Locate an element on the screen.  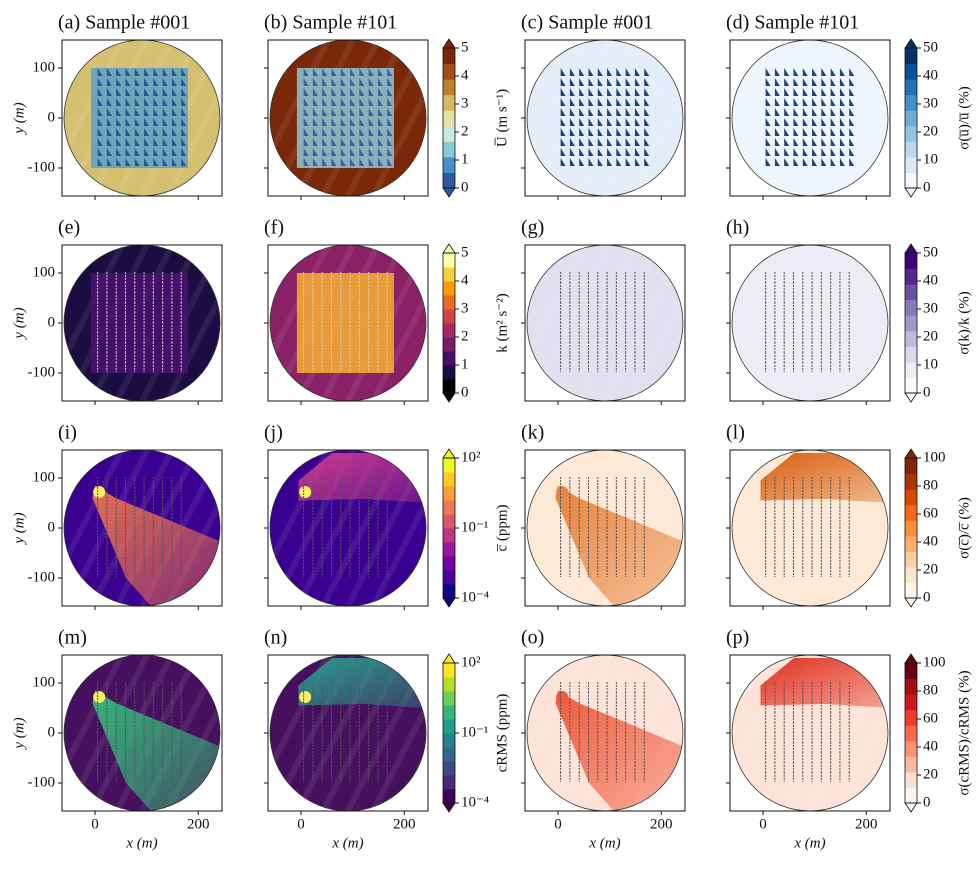
panel-title: (g) is located at coordinates (532, 228).